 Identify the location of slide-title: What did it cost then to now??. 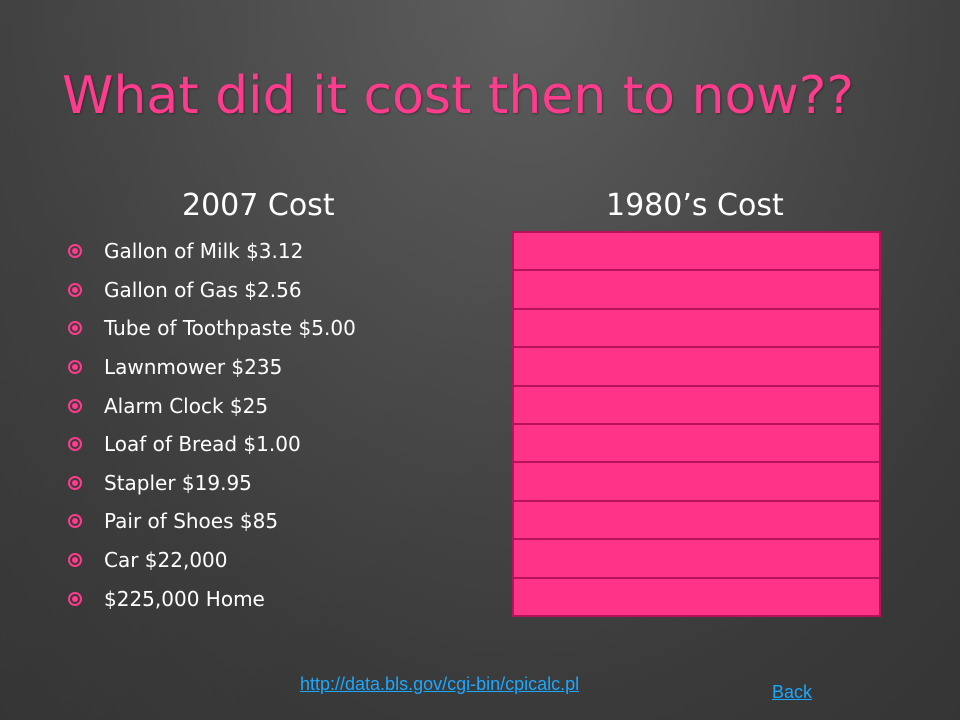
(458, 96).